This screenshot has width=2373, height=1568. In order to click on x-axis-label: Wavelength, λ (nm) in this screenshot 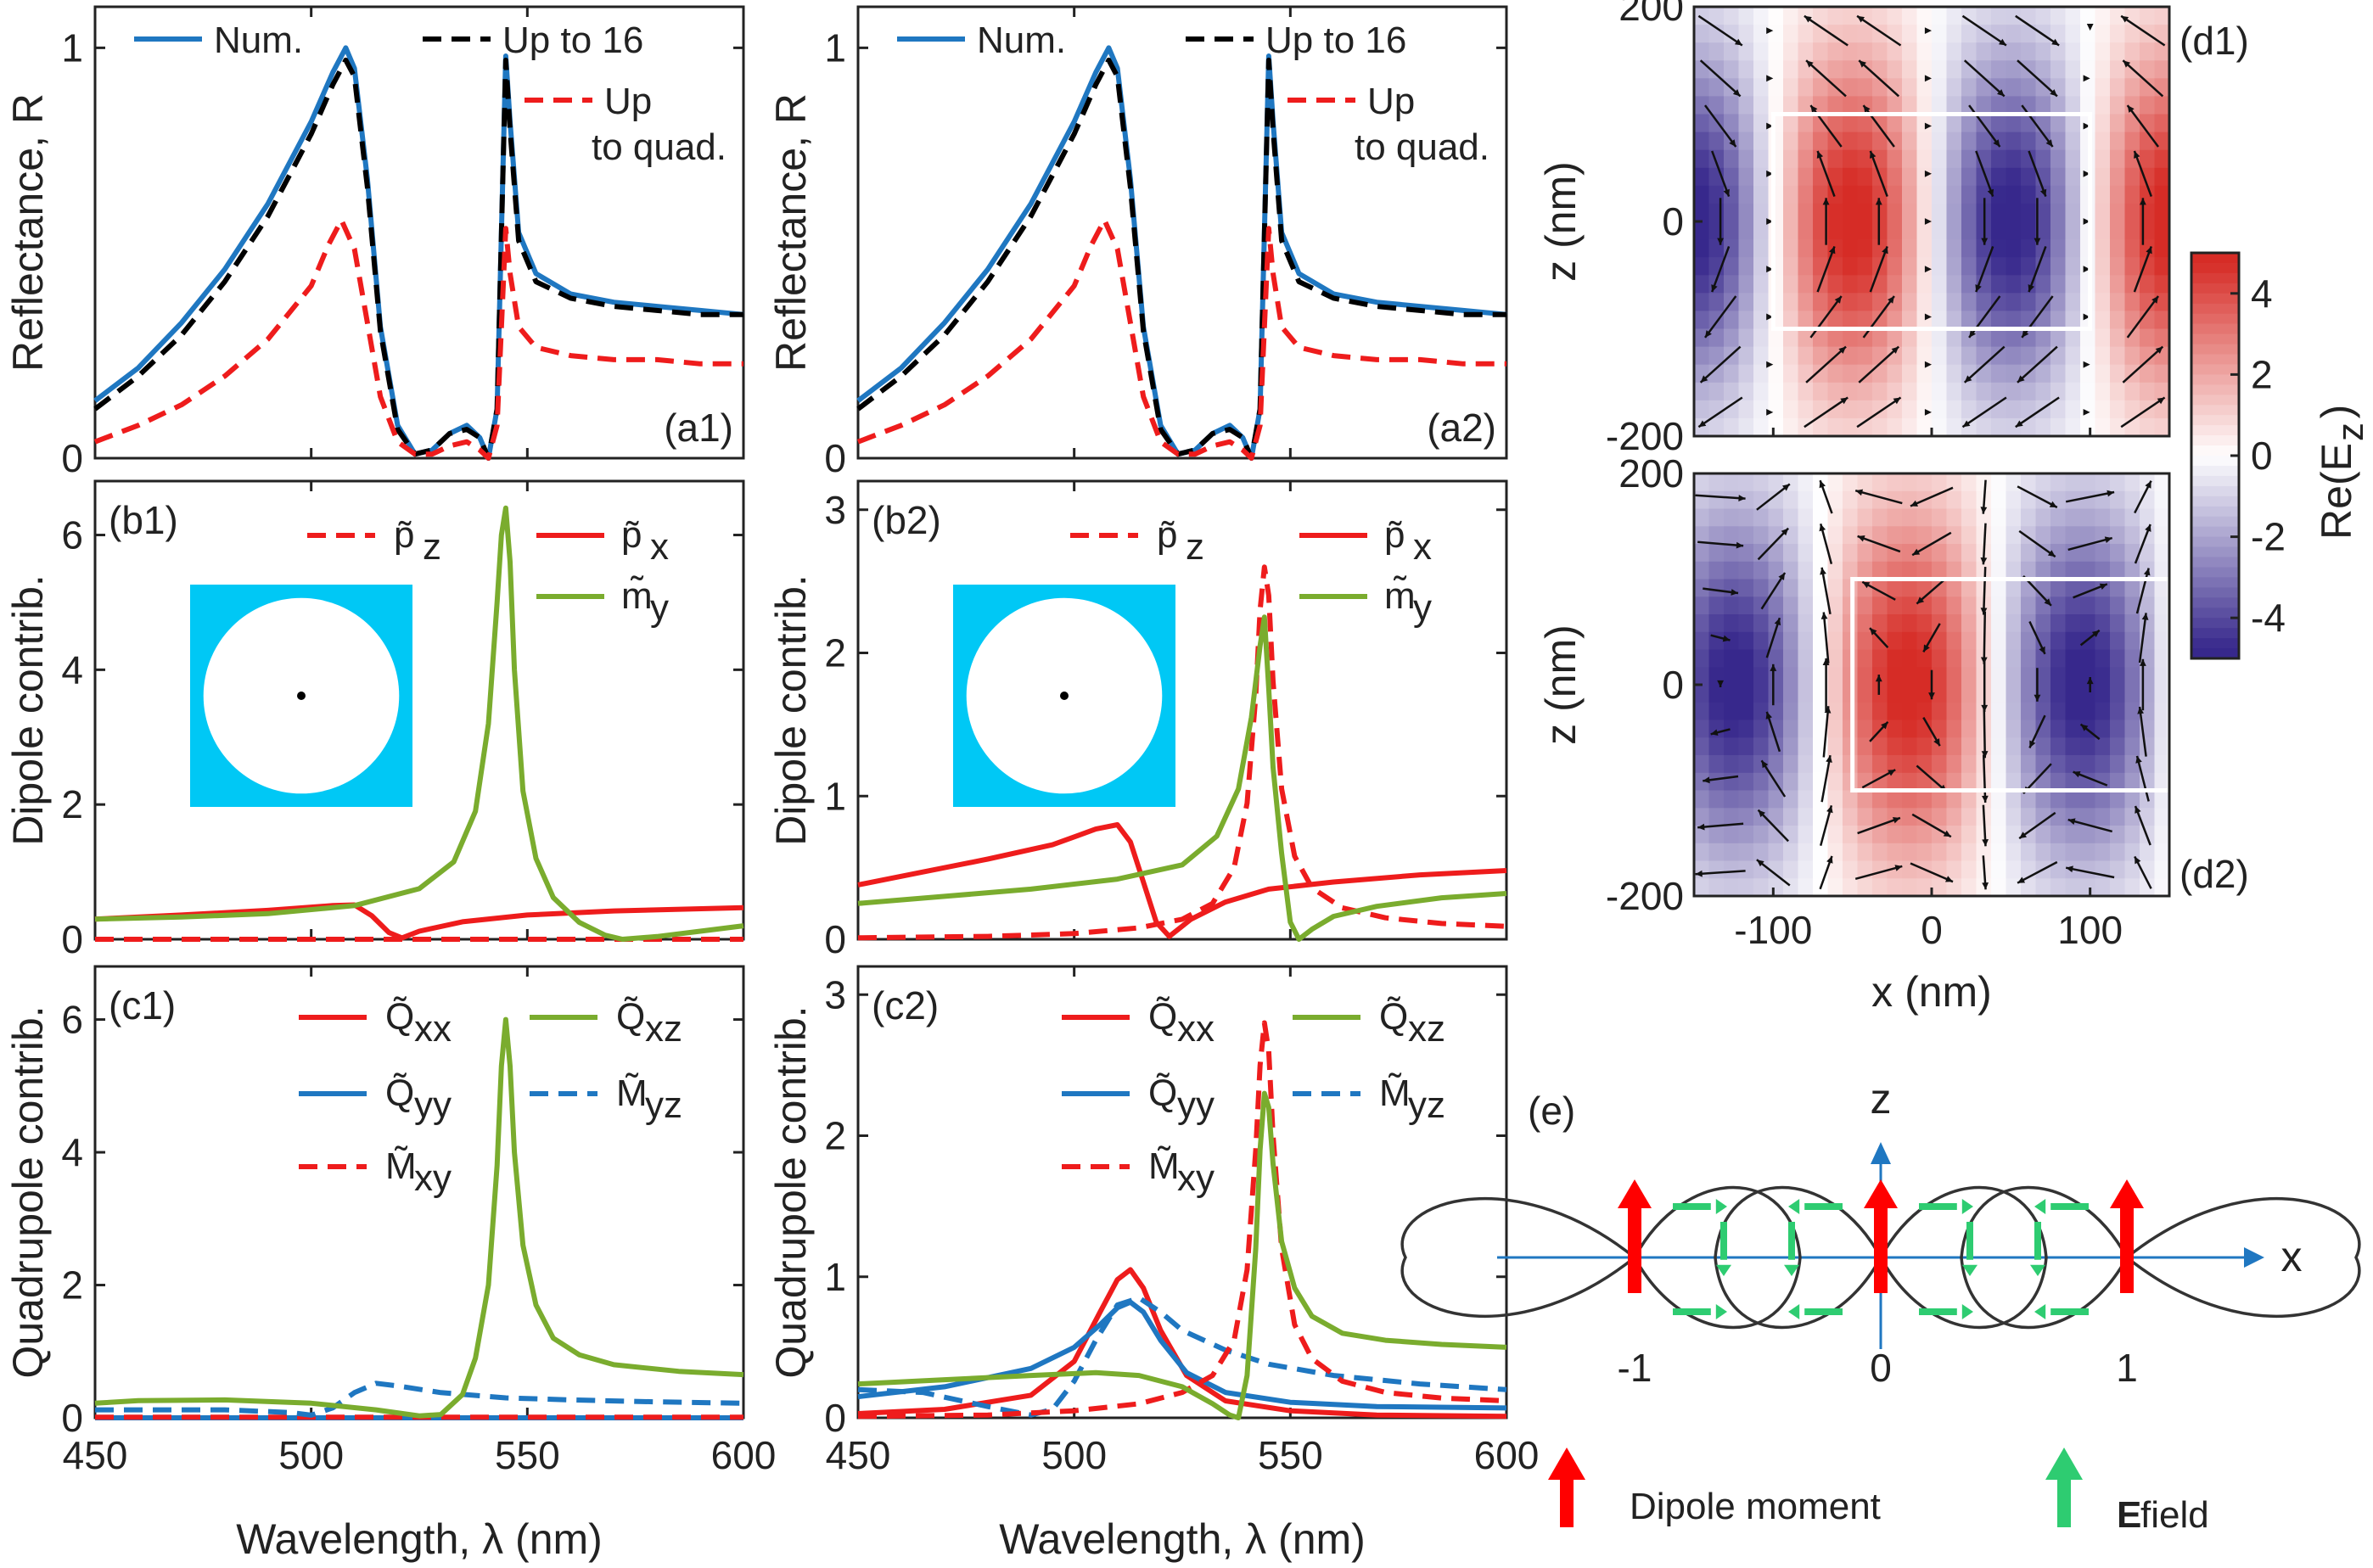, I will do `click(419, 1539)`.